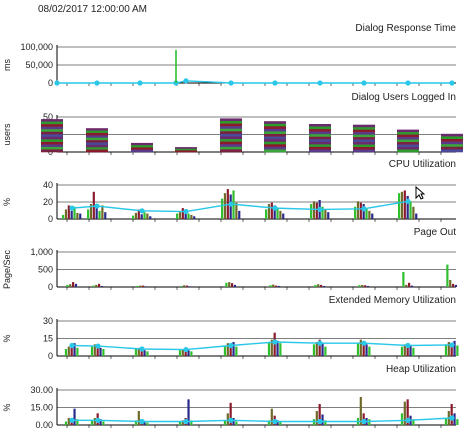 The width and height of the screenshot is (474, 432). I want to click on mouse-pointer-icon, so click(420, 193).